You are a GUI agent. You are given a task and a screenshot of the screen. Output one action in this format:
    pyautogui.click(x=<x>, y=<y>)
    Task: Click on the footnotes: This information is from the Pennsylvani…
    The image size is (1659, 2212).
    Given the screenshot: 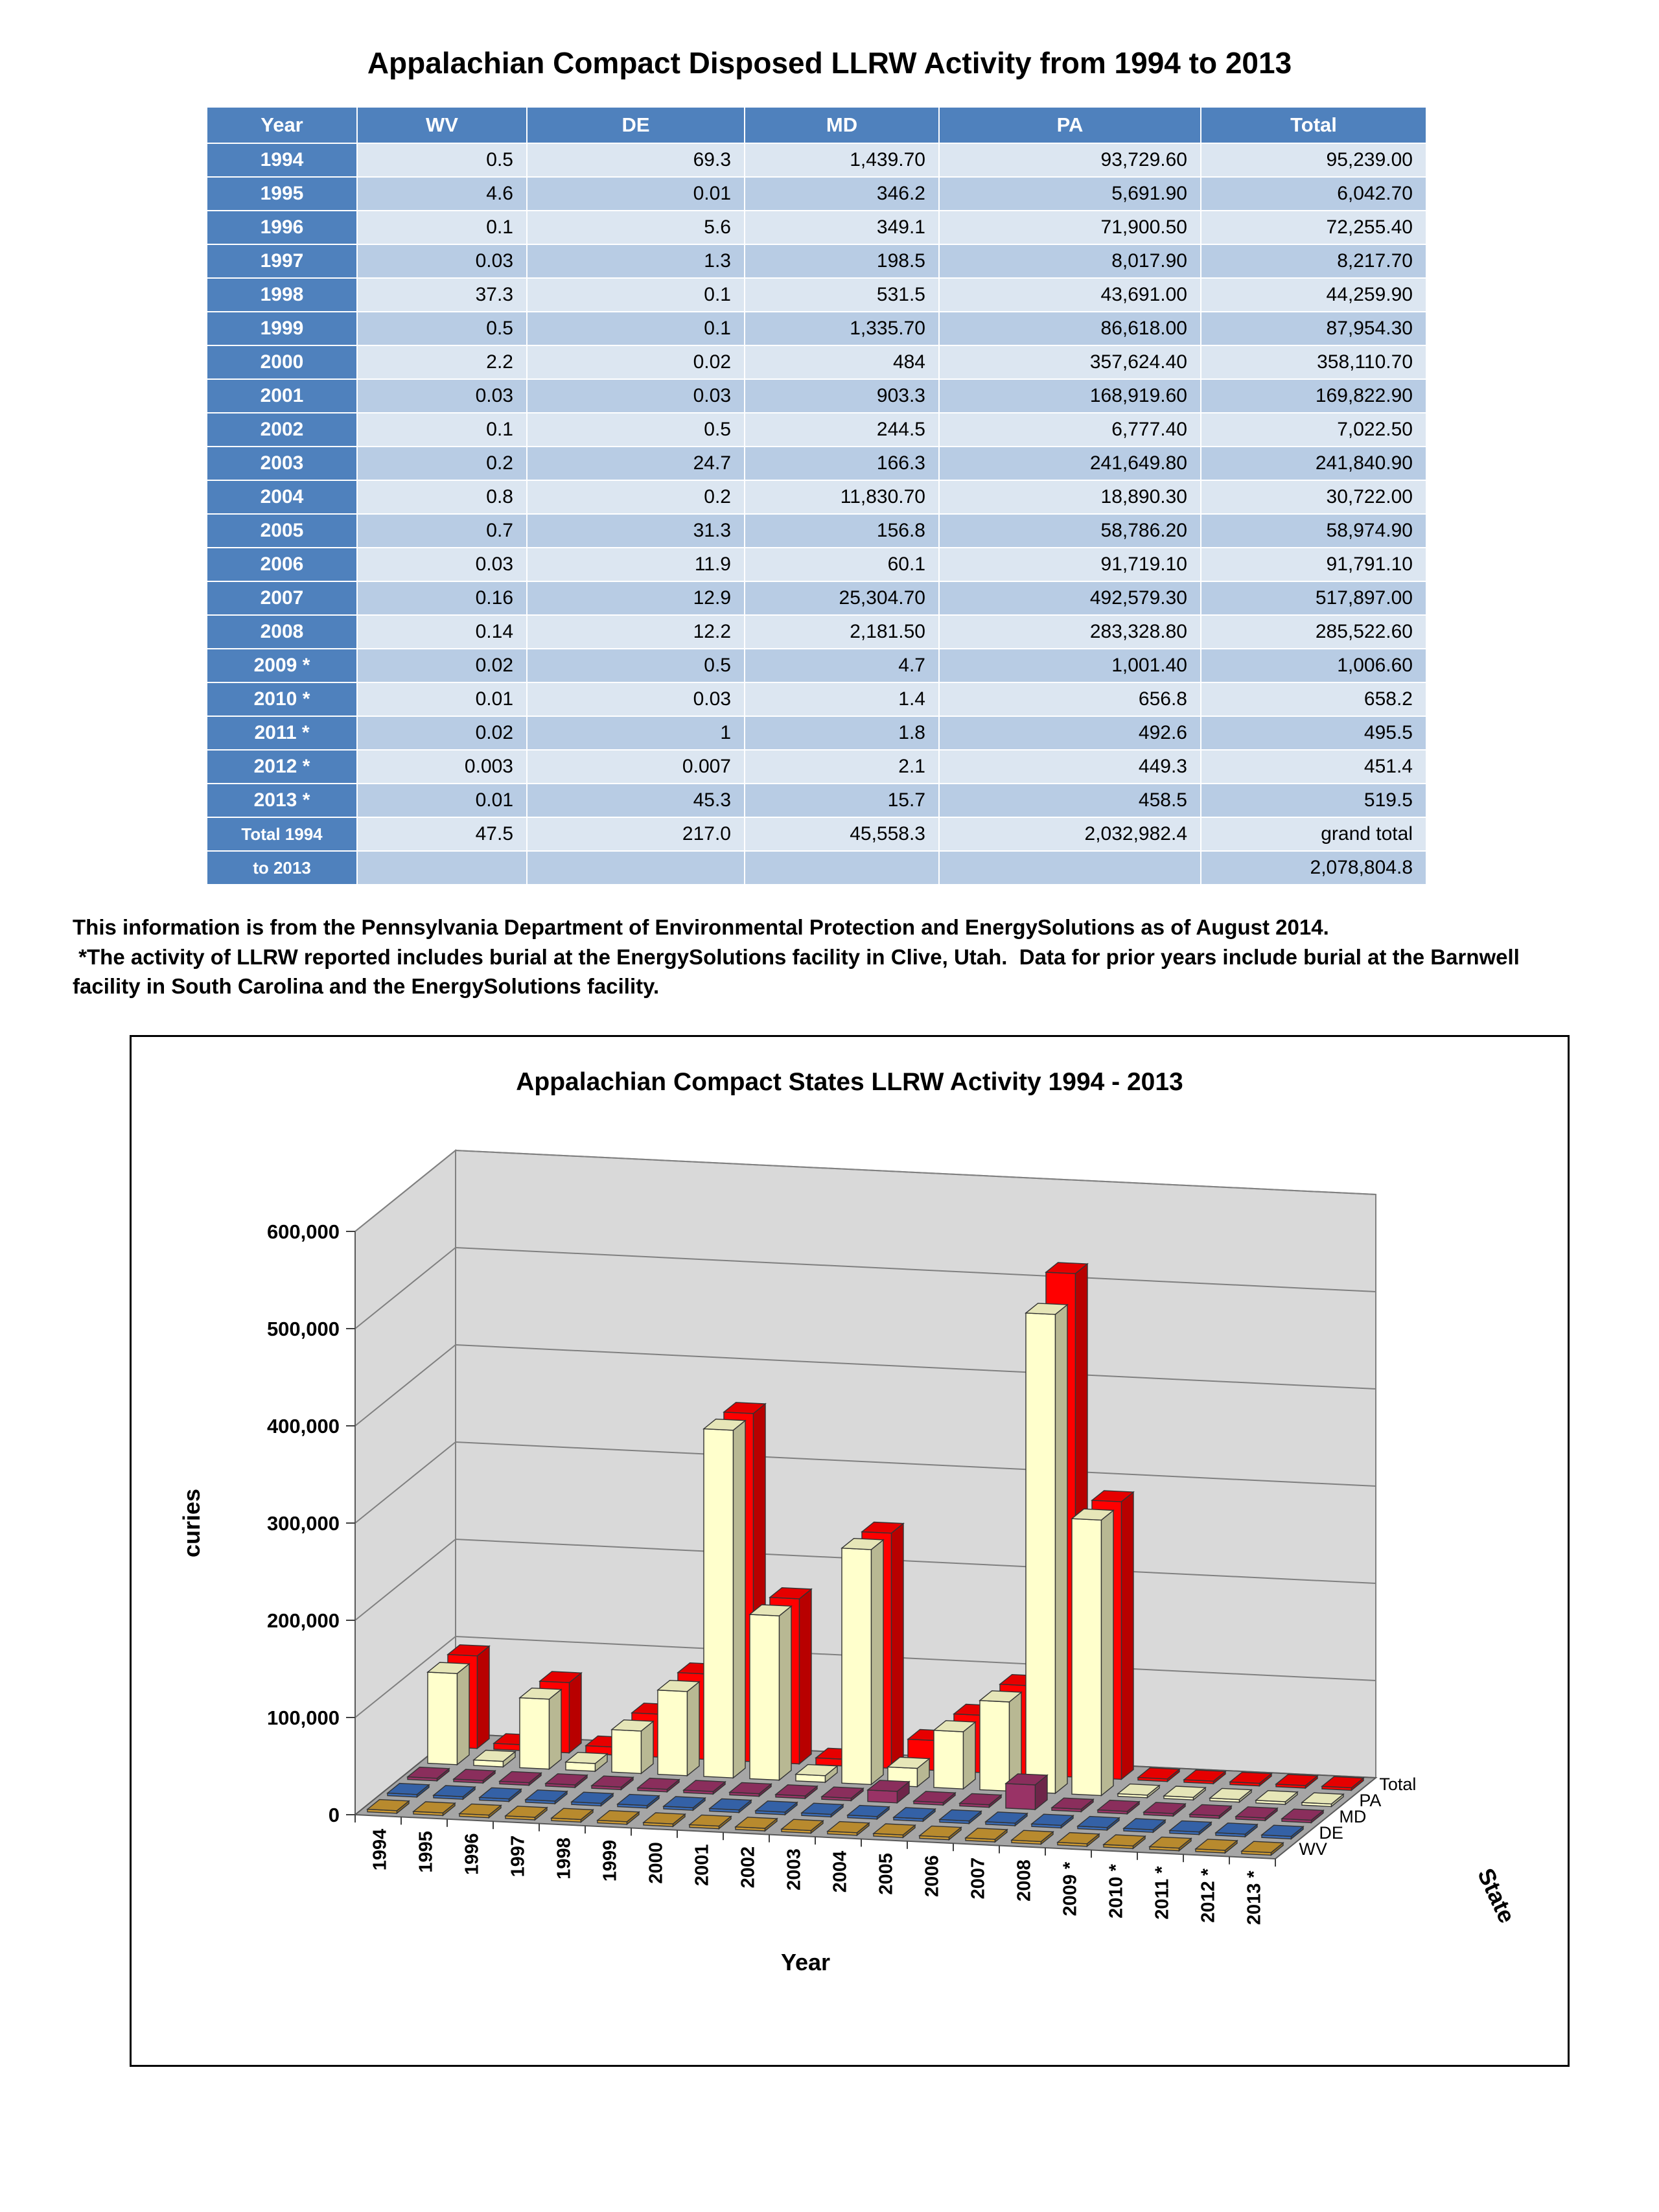 What is the action you would take?
    pyautogui.click(x=830, y=957)
    